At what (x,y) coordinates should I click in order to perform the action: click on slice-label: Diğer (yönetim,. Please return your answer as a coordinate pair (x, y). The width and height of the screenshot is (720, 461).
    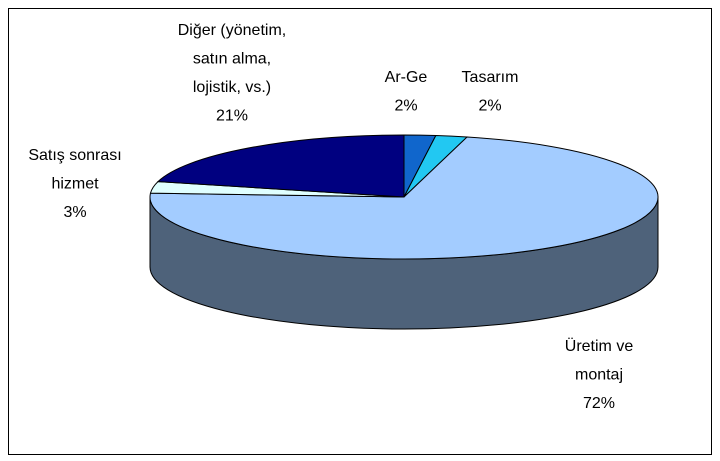
    Looking at the image, I should click on (232, 30).